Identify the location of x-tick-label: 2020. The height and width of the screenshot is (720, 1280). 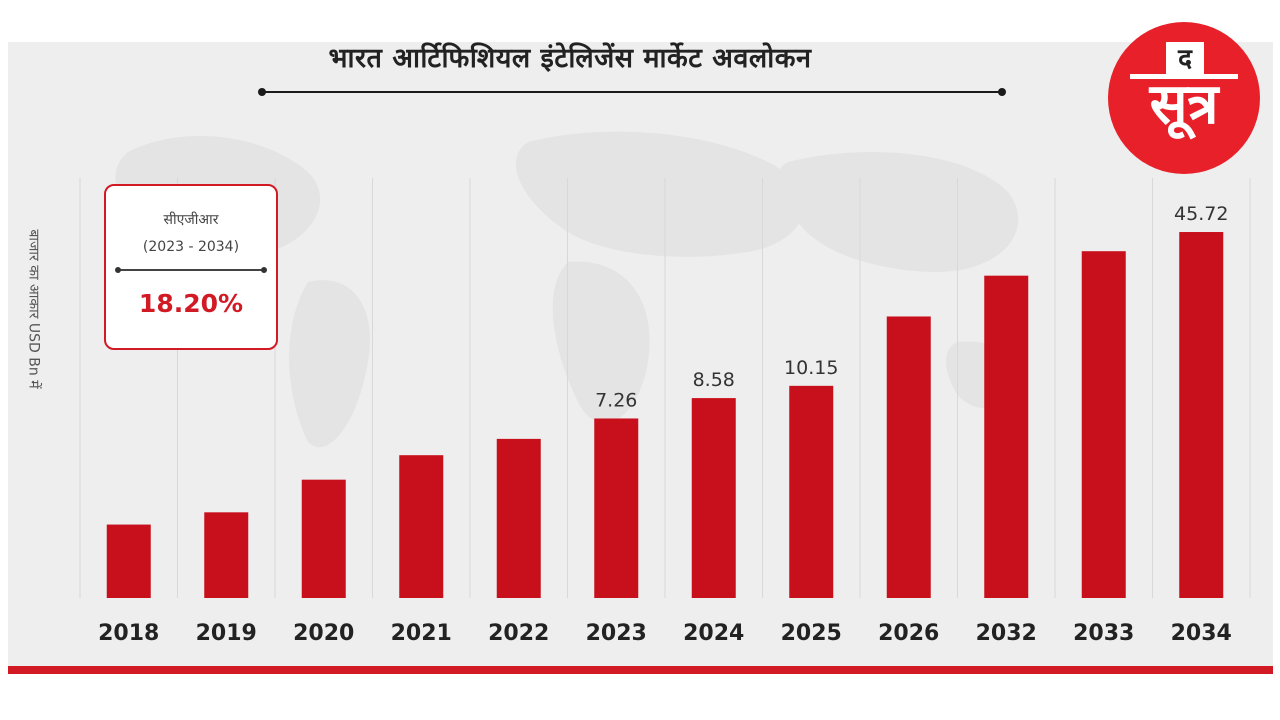
(323, 633).